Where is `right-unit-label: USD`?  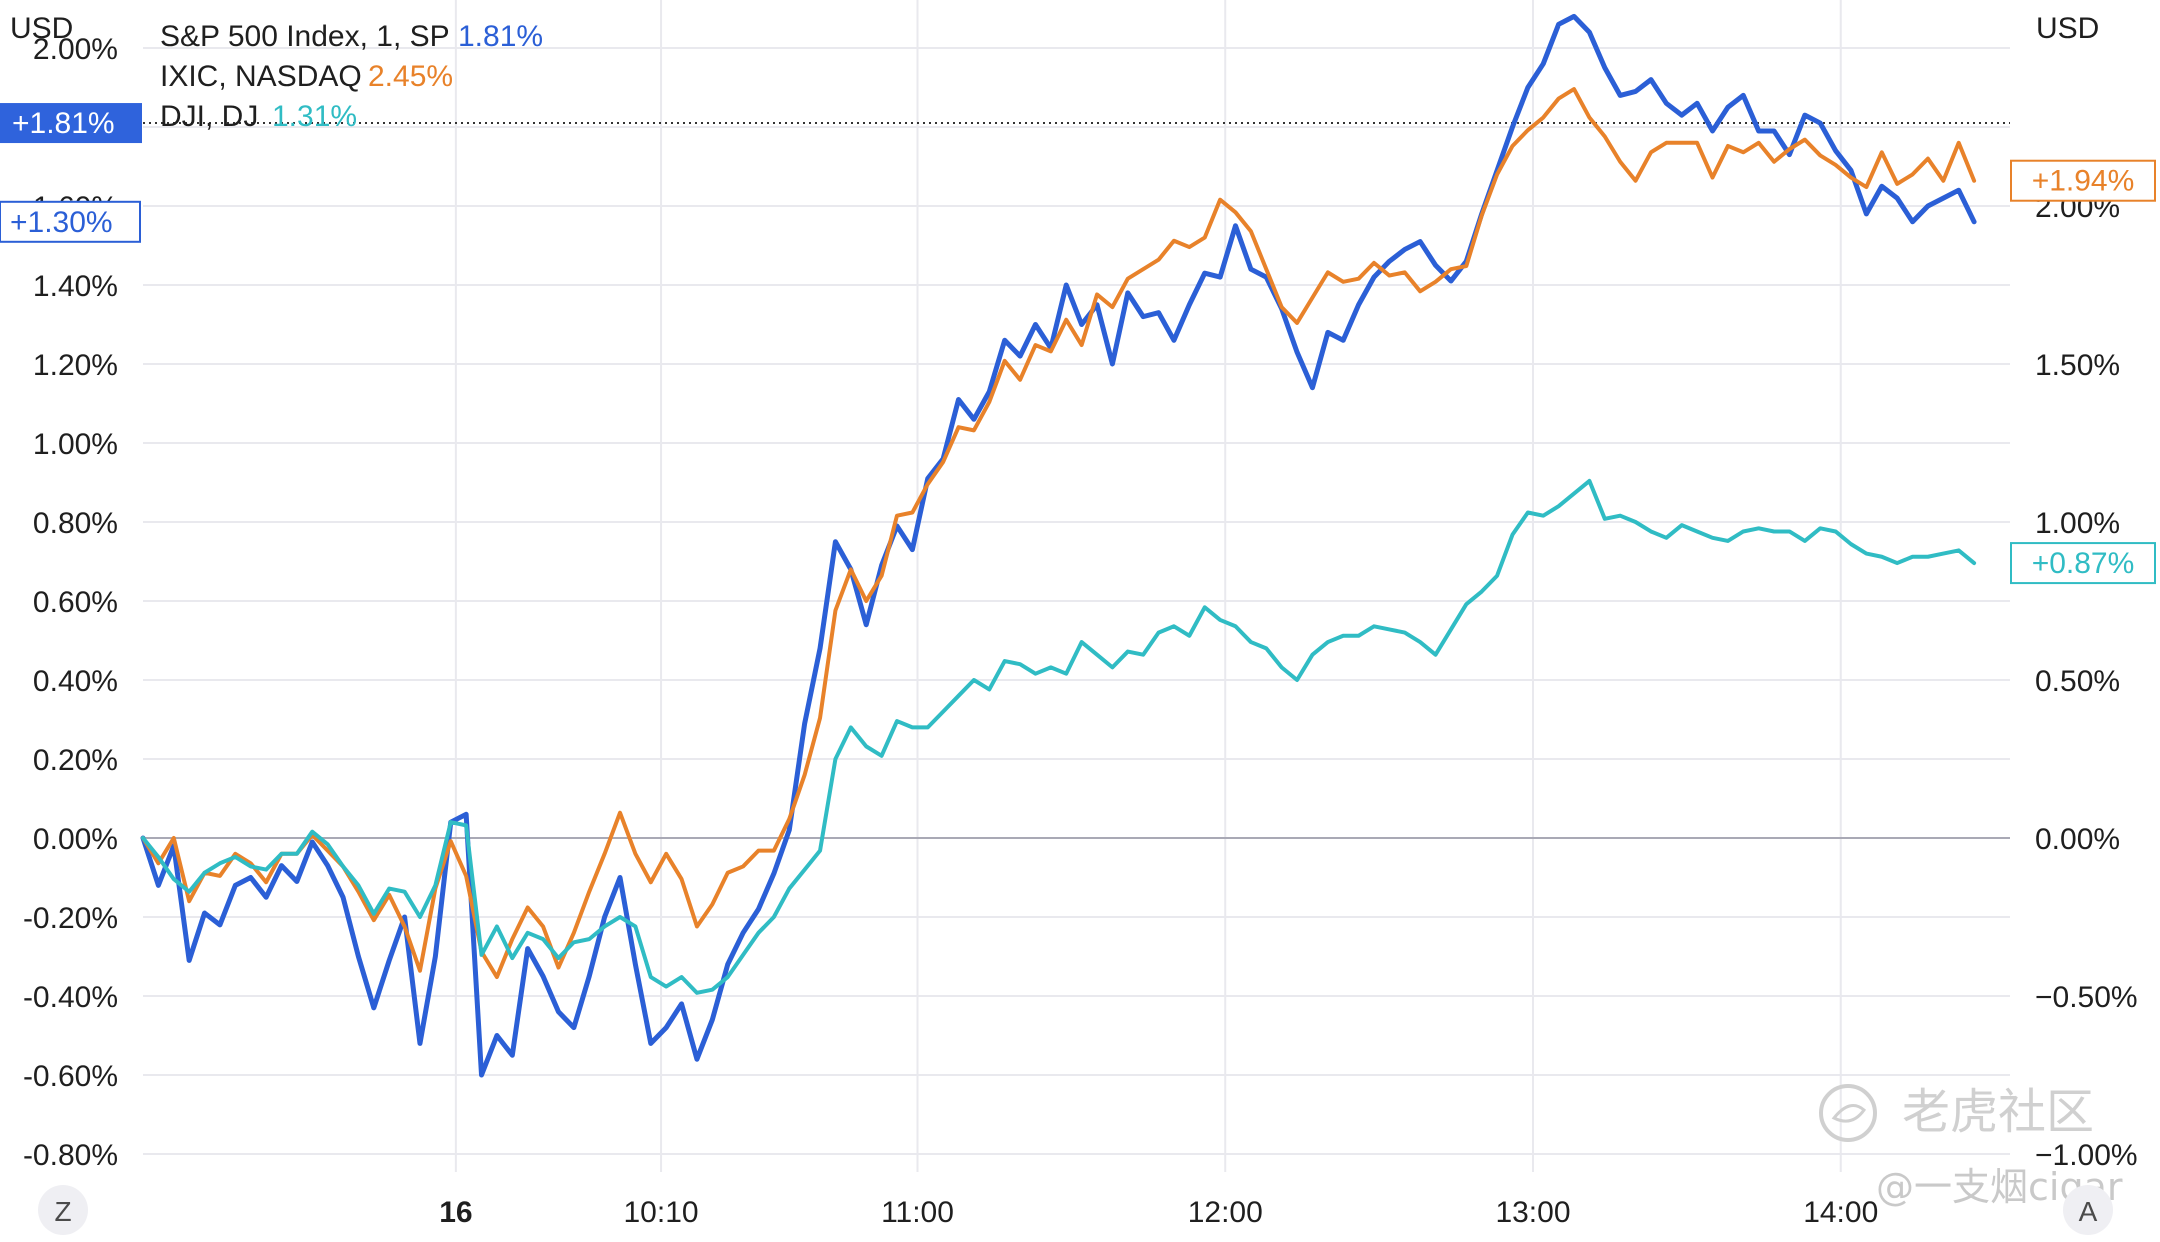 right-unit-label: USD is located at coordinates (2067, 28).